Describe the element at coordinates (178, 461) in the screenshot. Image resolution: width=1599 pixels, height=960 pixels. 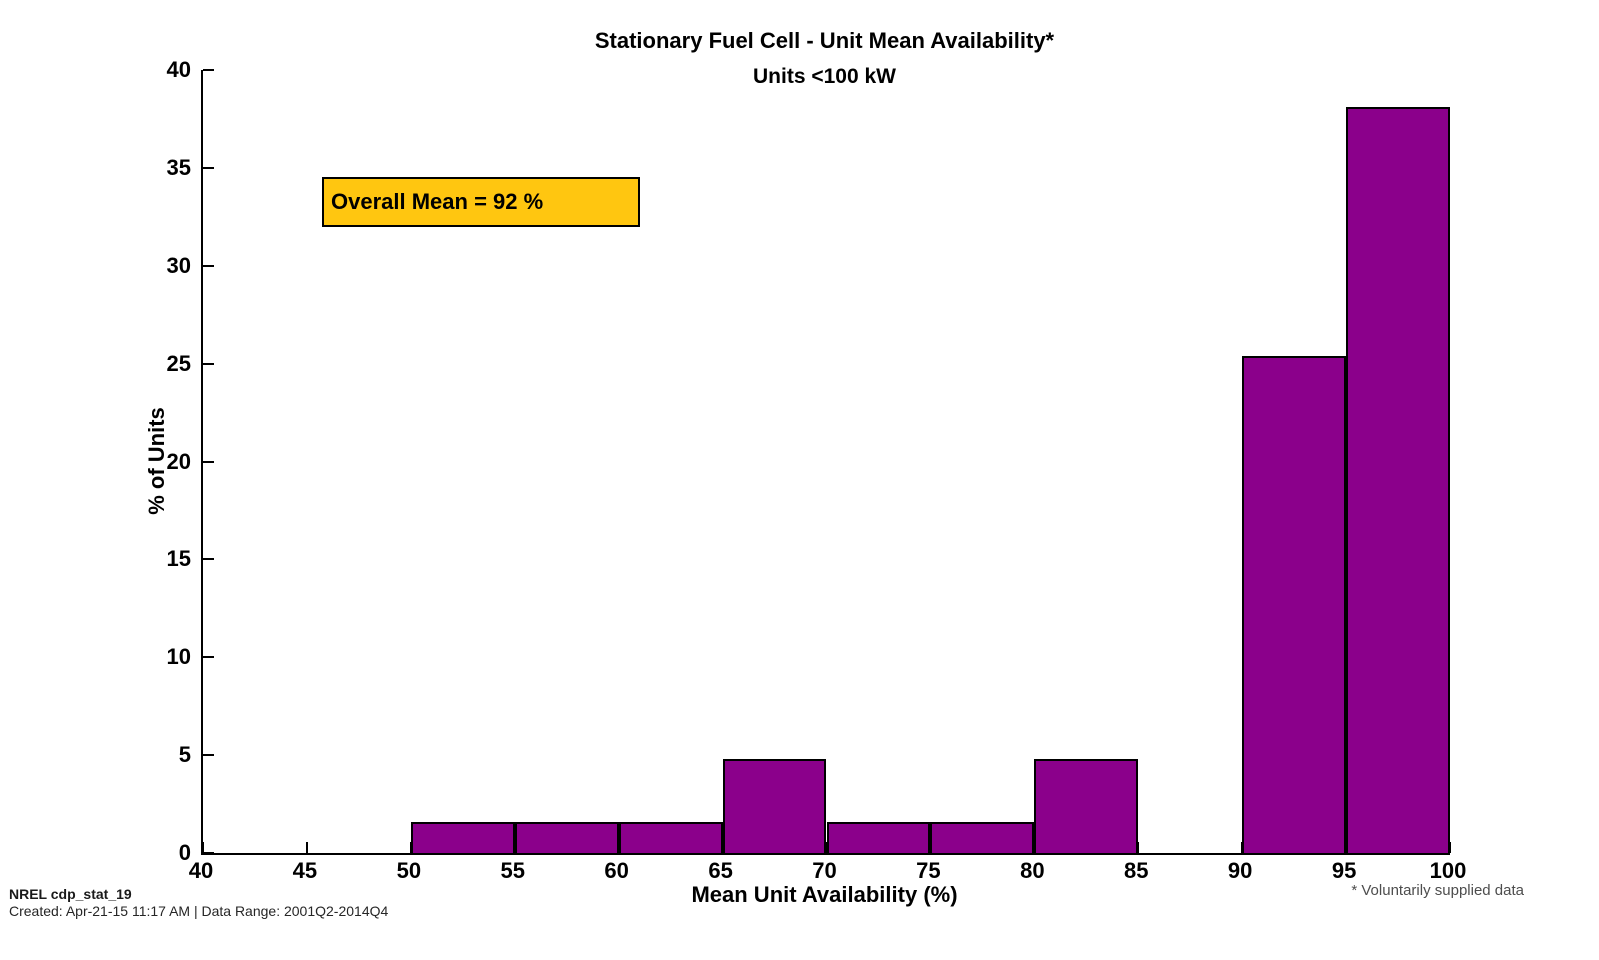
I see `y-tick-label: 20` at that location.